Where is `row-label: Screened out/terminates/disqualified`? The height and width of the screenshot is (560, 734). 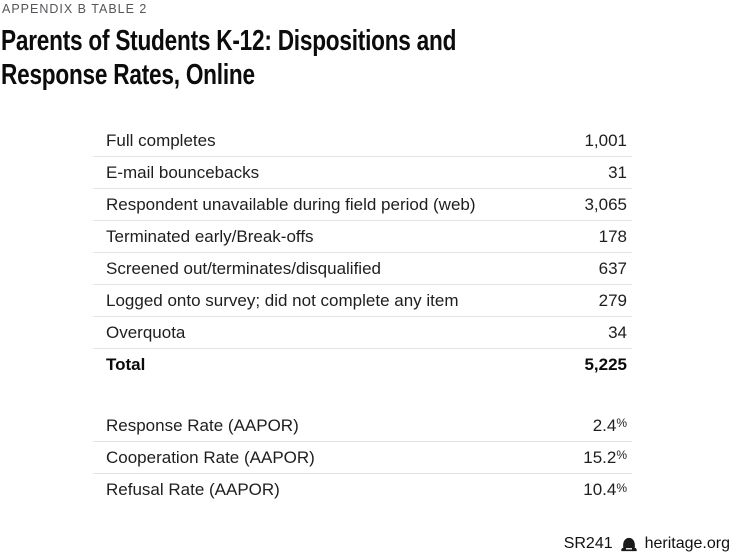
row-label: Screened out/terminates/disqualified is located at coordinates (243, 268).